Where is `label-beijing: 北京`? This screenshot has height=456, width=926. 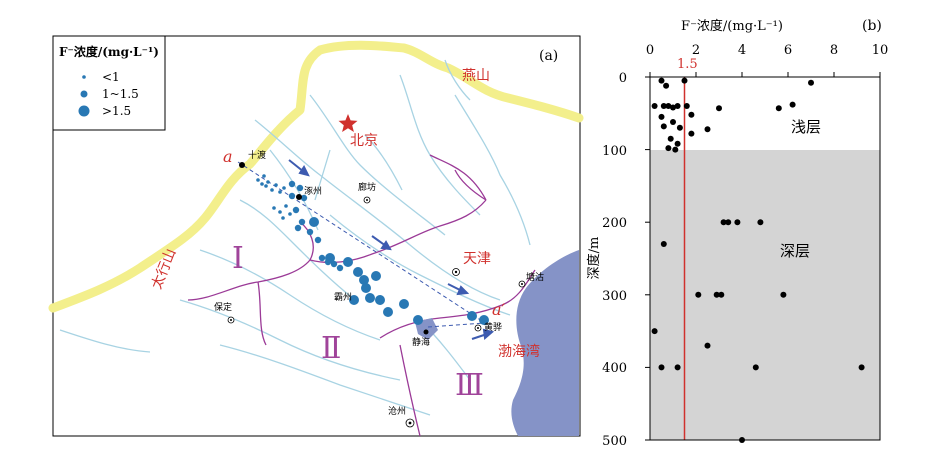 label-beijing: 北京 is located at coordinates (364, 141).